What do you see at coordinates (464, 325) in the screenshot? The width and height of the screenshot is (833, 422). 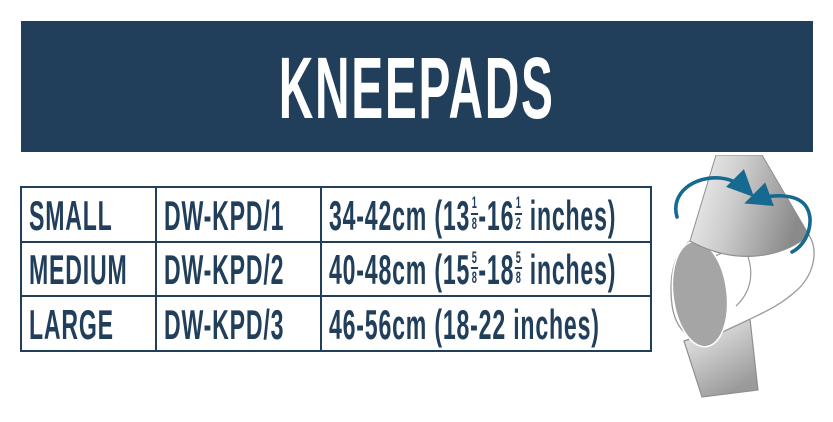 I see `measurement-cell-text: 46-56cm (18-22 inches)` at bounding box center [464, 325].